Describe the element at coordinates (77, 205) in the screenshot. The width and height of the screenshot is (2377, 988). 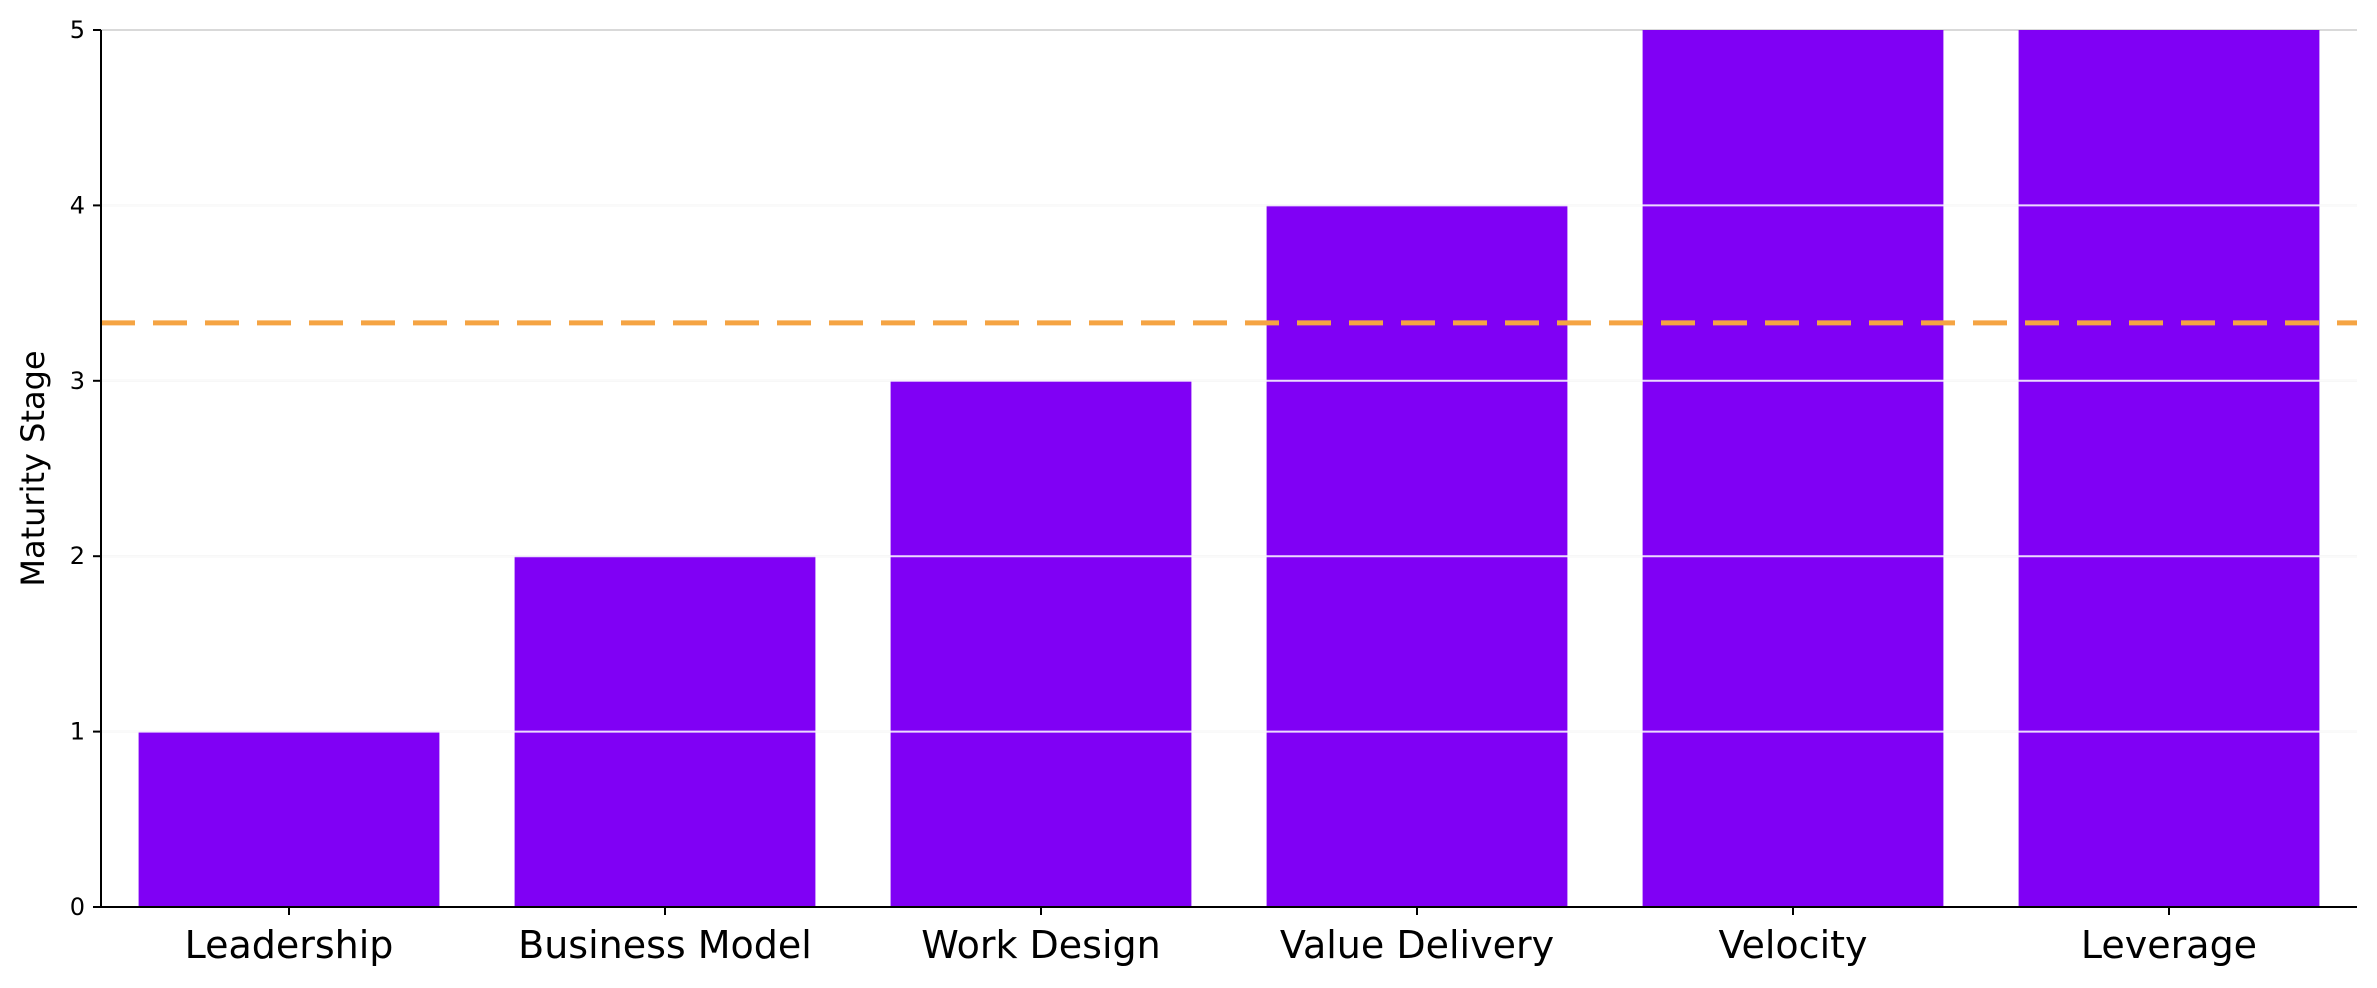
I see `y-tick-label: 4` at that location.